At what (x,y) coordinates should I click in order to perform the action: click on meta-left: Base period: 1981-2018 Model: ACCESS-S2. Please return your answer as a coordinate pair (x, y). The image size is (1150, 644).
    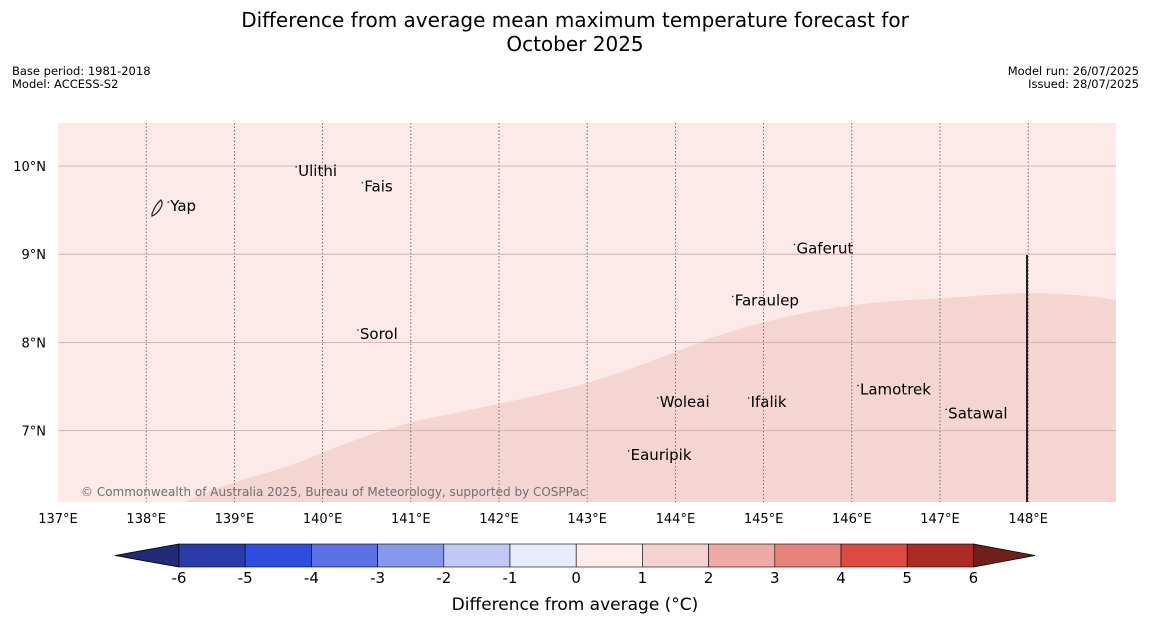
    Looking at the image, I should click on (81, 78).